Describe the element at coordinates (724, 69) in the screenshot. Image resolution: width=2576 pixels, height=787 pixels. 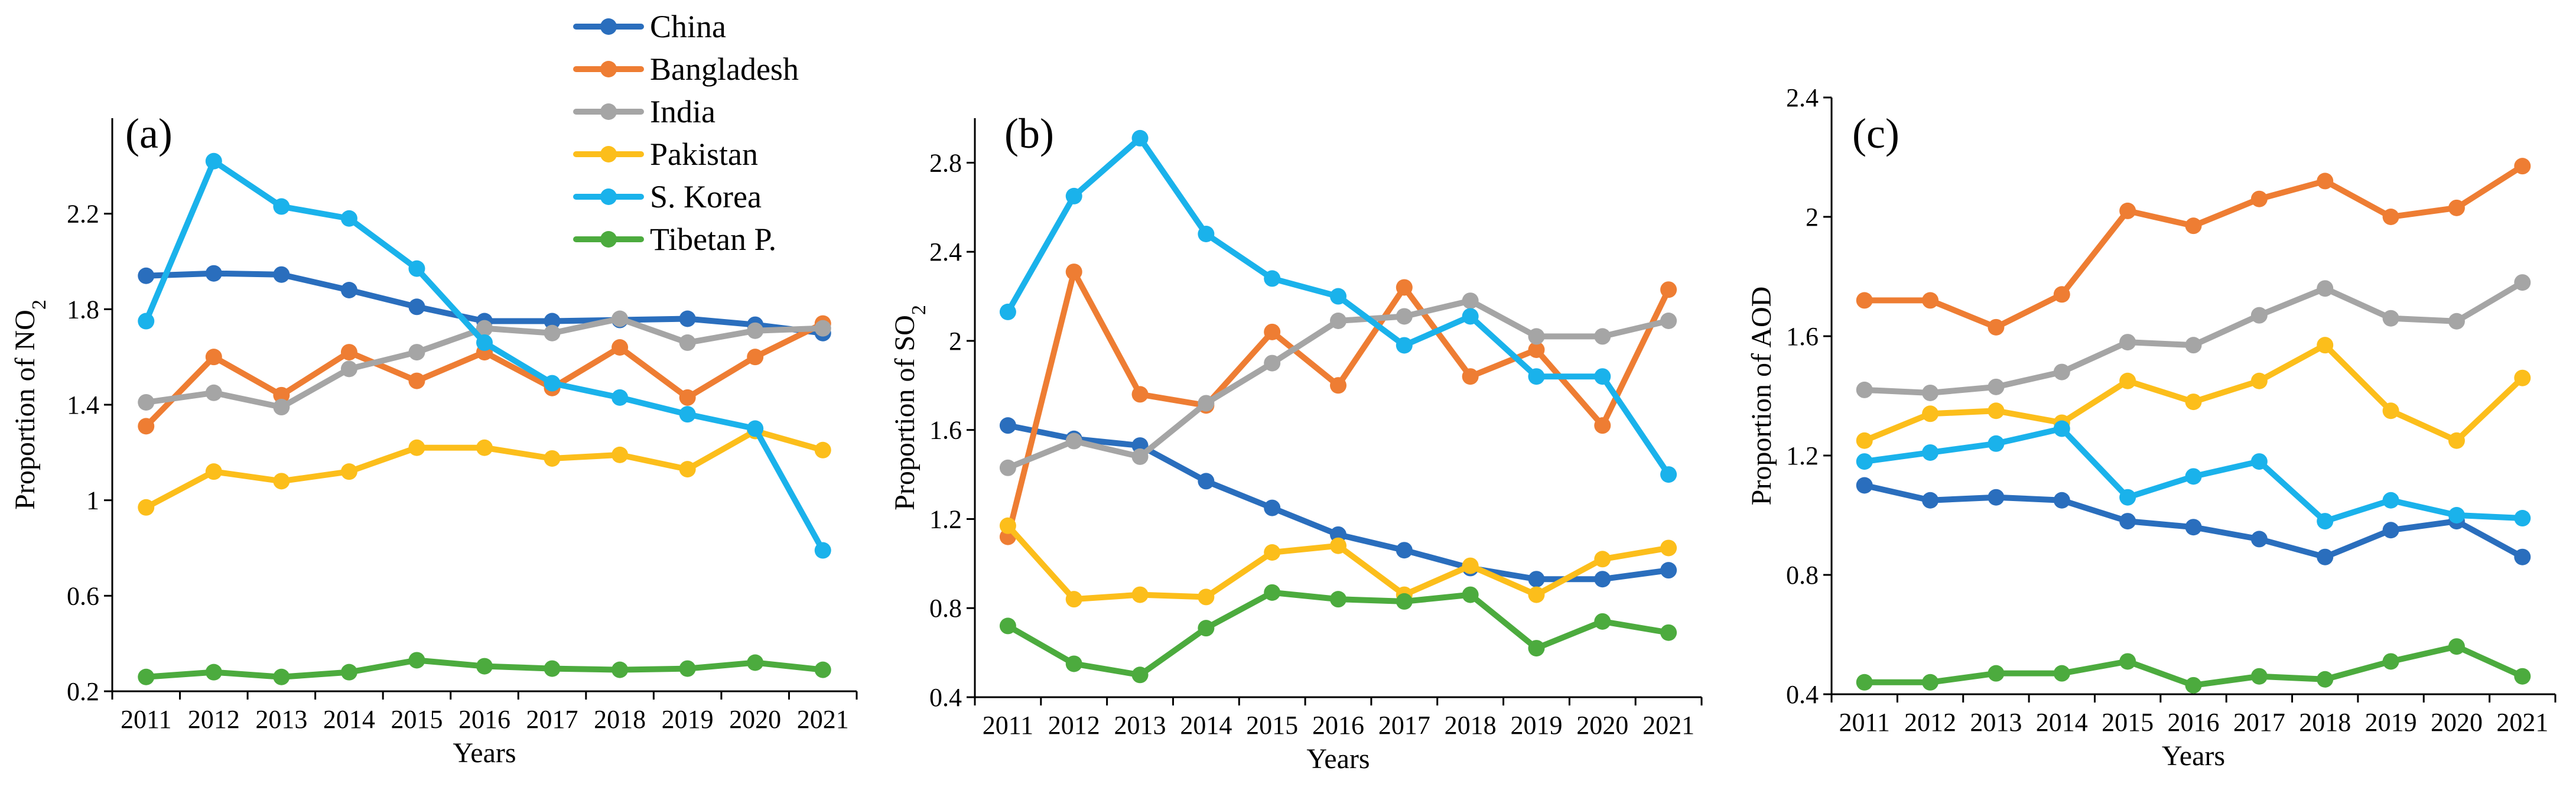
I see `legend-label: Bangladesh` at that location.